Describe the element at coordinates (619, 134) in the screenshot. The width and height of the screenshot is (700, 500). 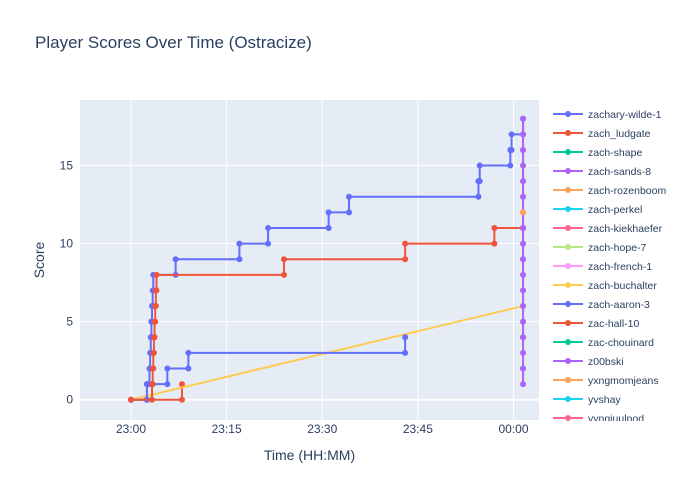
I see `legend-label: zach_ludgate` at that location.